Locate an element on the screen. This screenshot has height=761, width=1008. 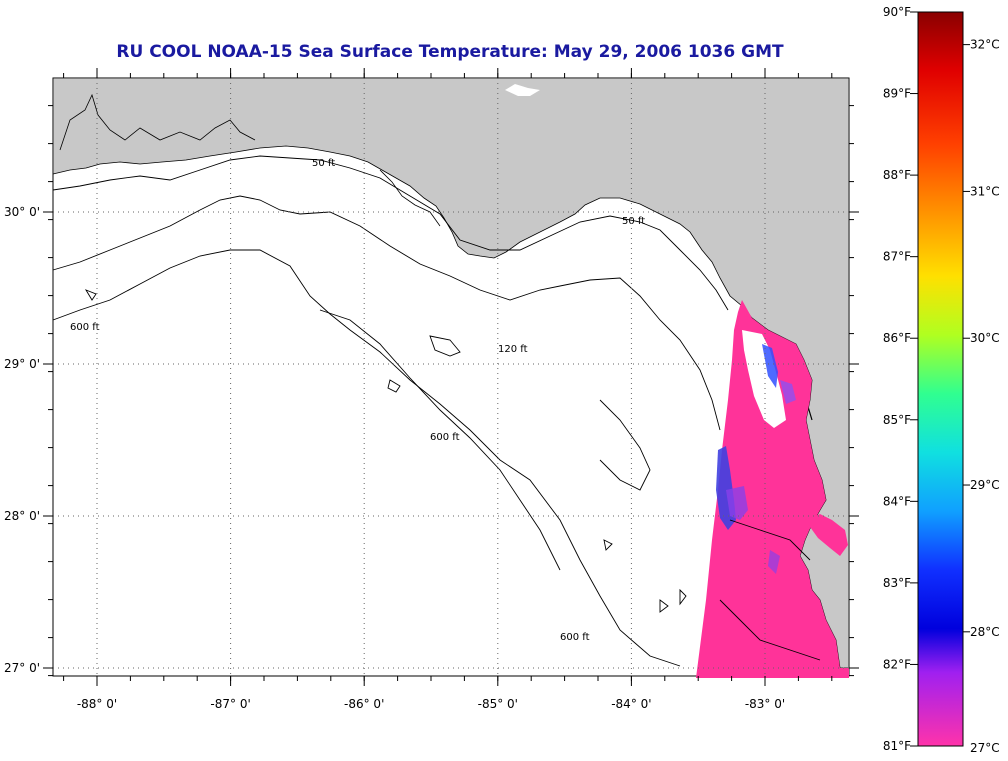
colorbar-f-label: 89°F is located at coordinates (897, 94).